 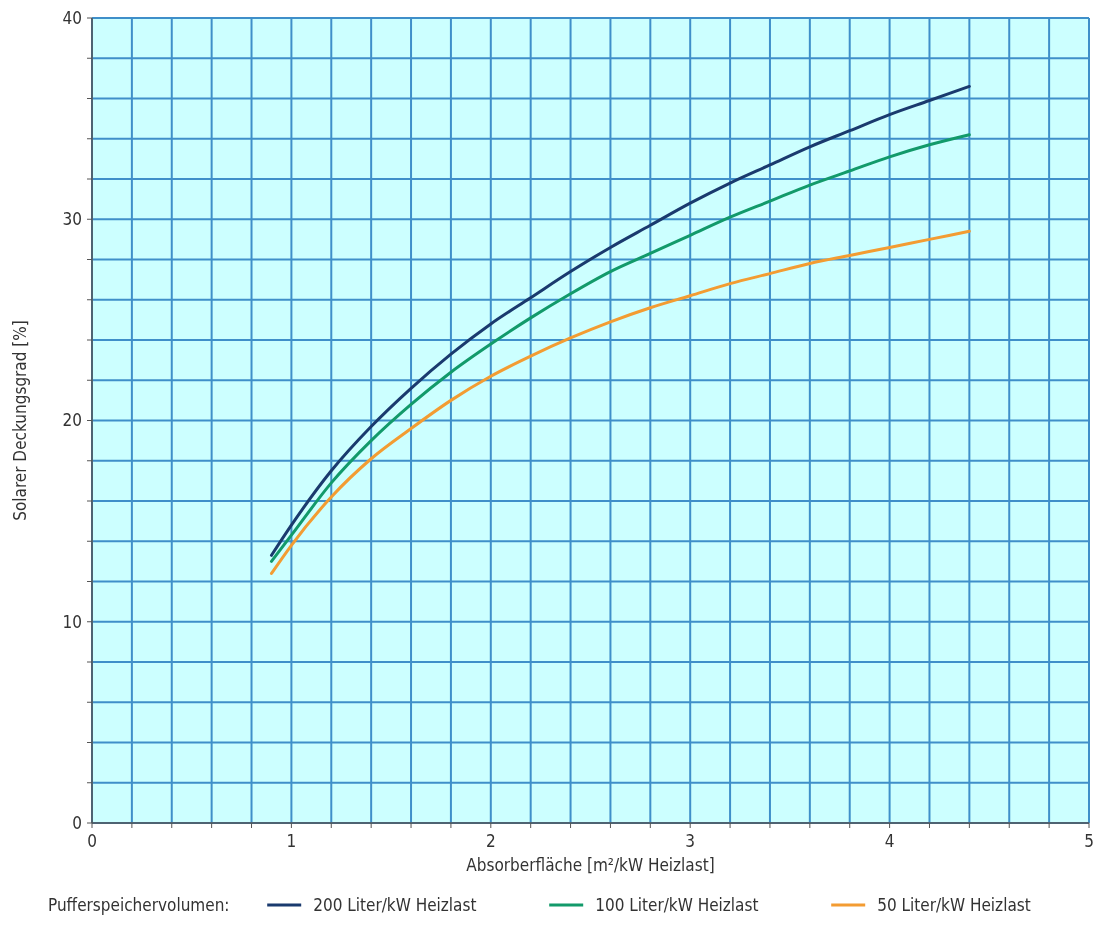 What do you see at coordinates (20, 420) in the screenshot?
I see `y-axis-title: Solarer Deckungsgrad [%]` at bounding box center [20, 420].